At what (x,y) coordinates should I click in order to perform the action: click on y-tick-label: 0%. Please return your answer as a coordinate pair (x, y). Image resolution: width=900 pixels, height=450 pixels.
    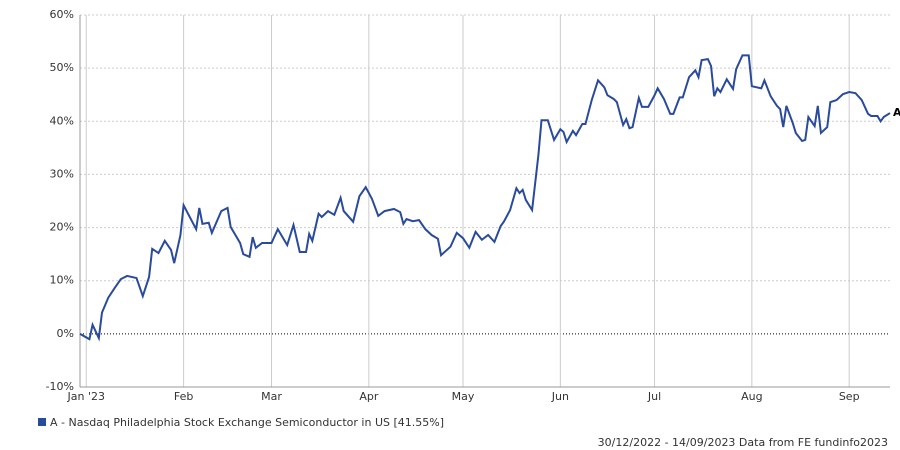
    Looking at the image, I should click on (65, 333).